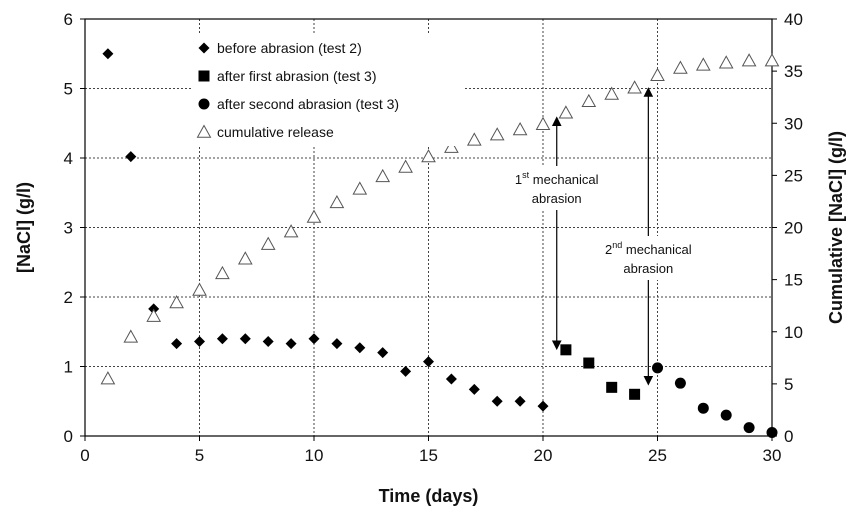  I want to click on y2-tick-label: 5, so click(788, 384).